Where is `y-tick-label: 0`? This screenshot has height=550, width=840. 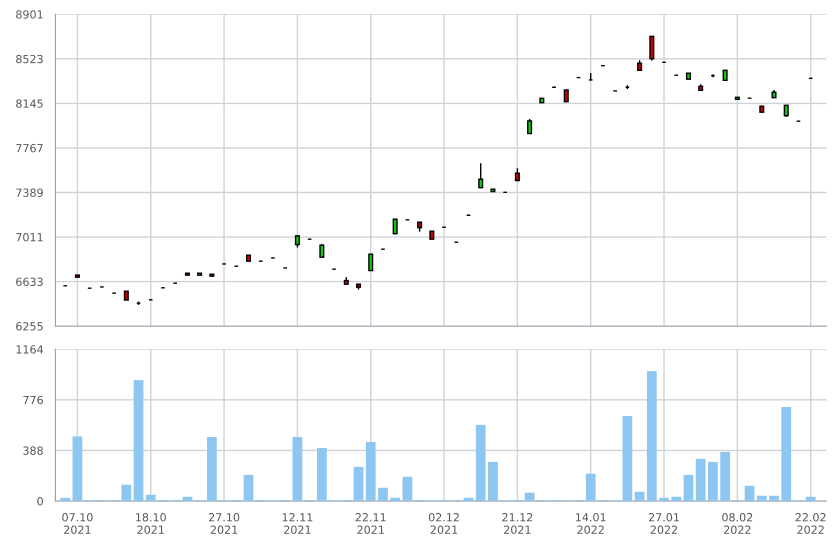 y-tick-label: 0 is located at coordinates (40, 501).